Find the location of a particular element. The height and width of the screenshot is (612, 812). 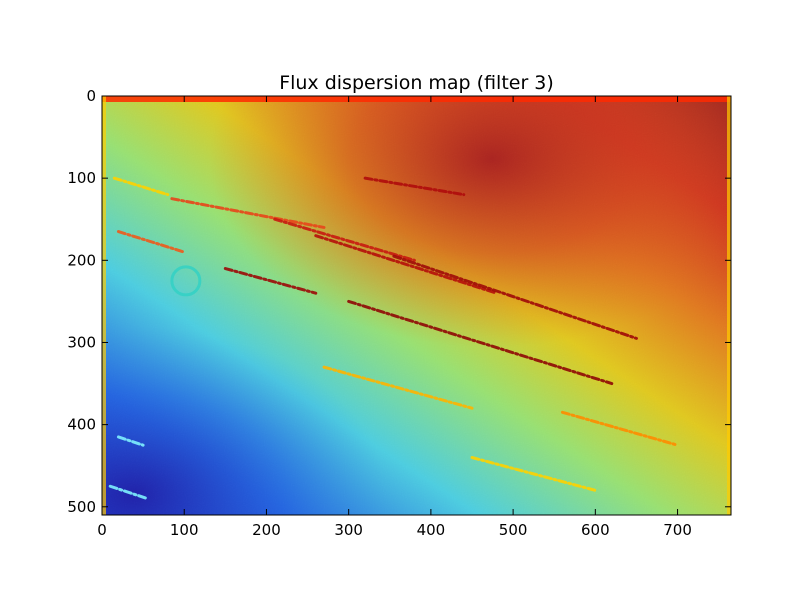

y-tick-label: 500 is located at coordinates (81, 507).